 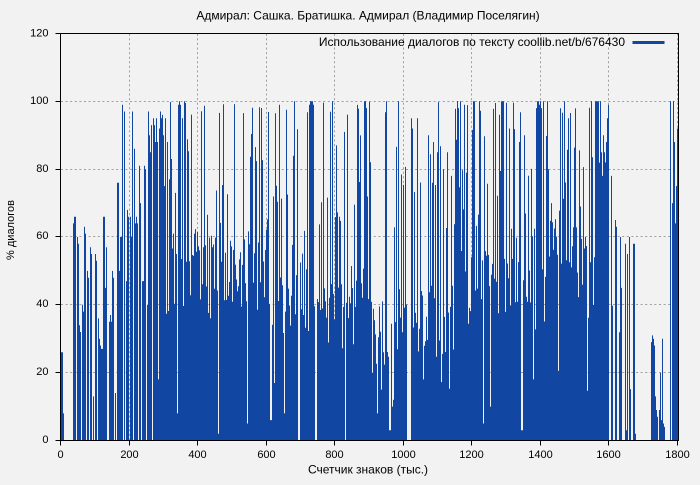 I want to click on svg-text: 40, so click(x=42, y=304).